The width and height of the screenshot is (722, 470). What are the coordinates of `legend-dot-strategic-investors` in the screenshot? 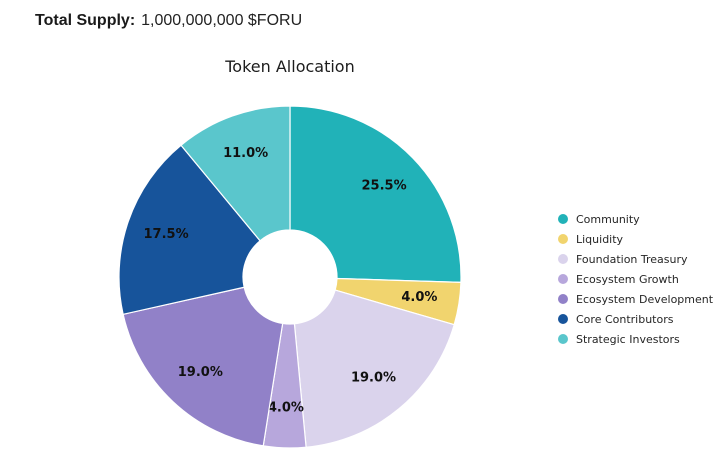 It's located at (563, 339).